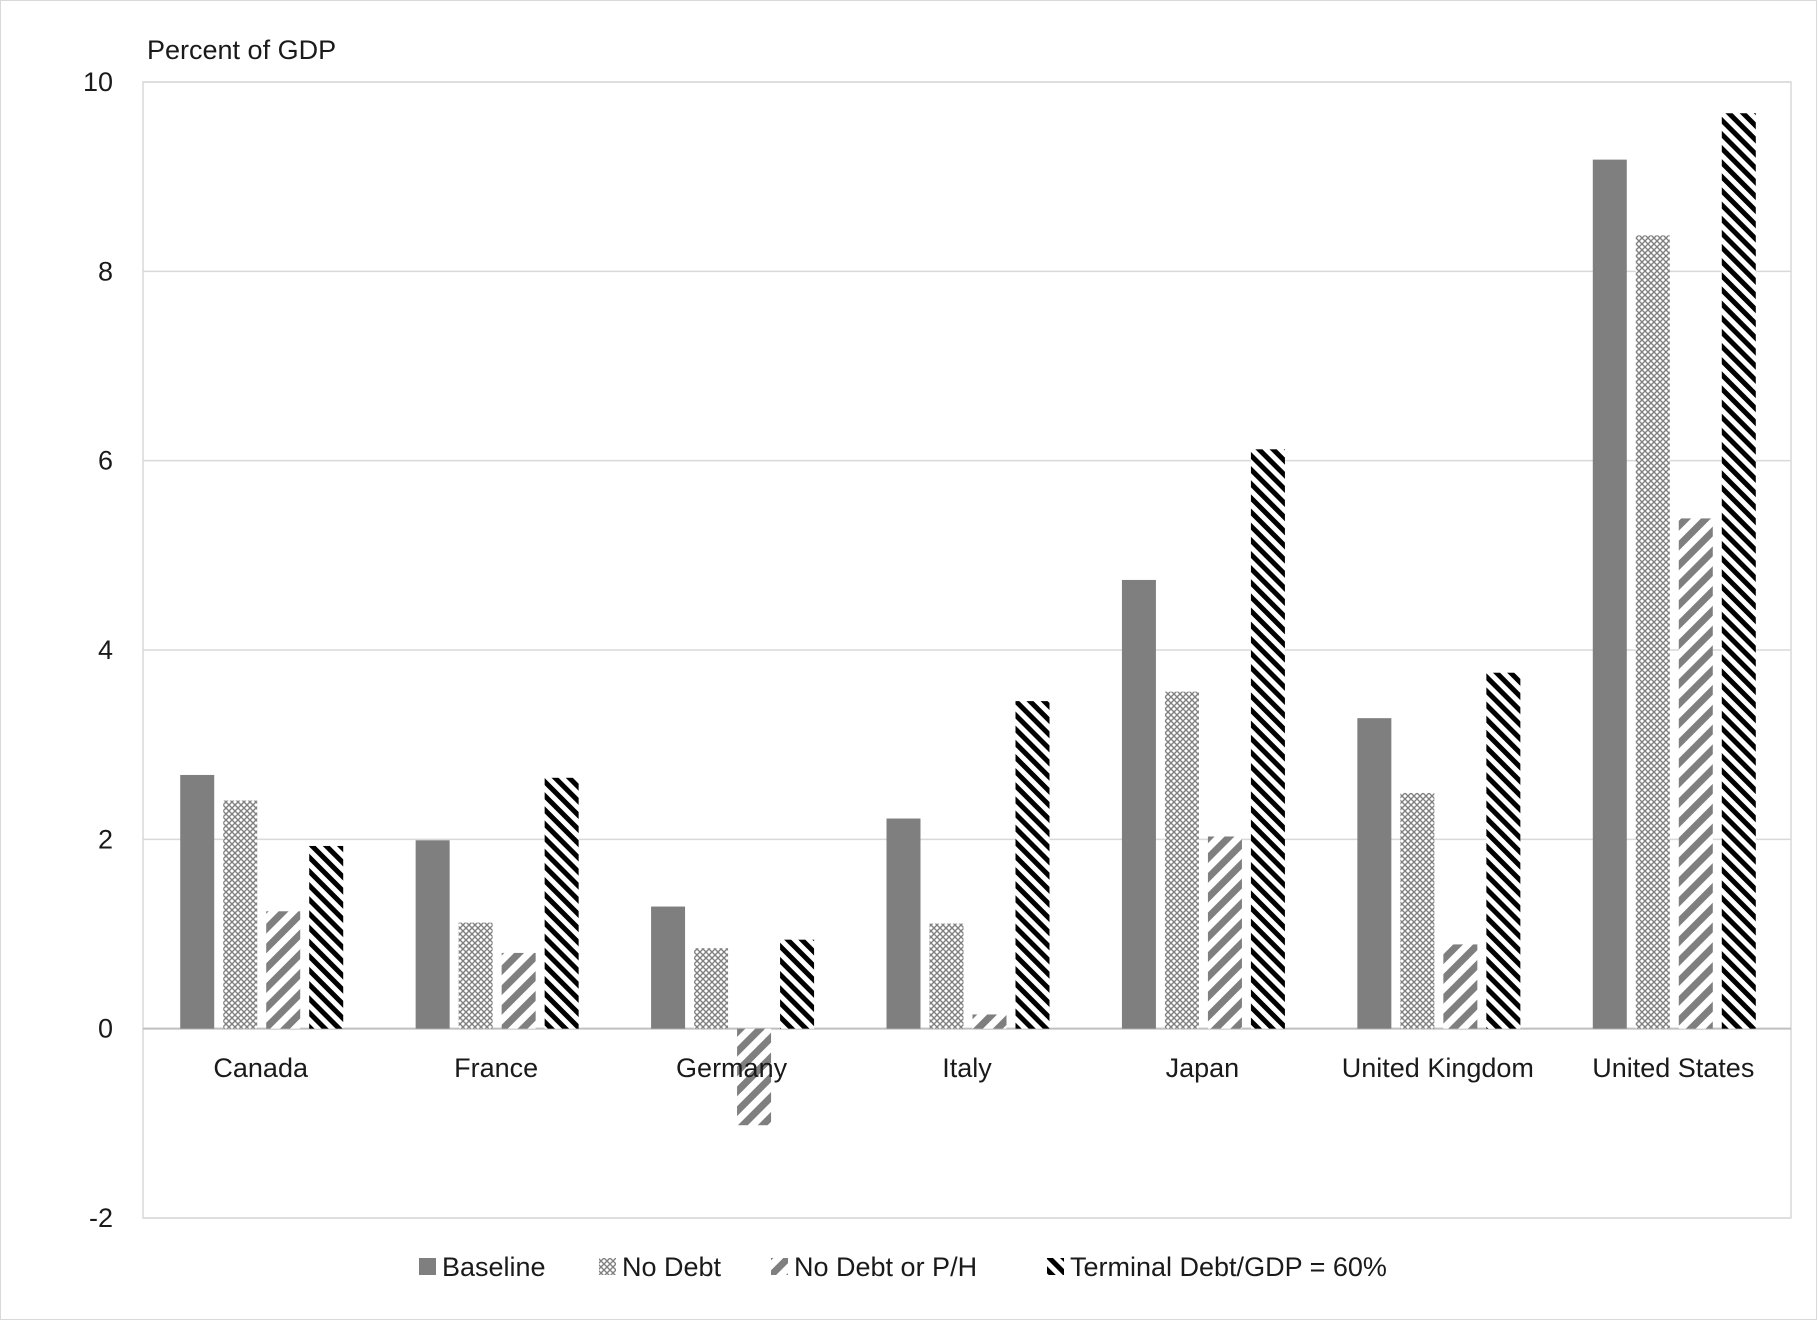 The image size is (1817, 1320). Describe the element at coordinates (903, 923) in the screenshot. I see `bar-italy-baseline` at that location.